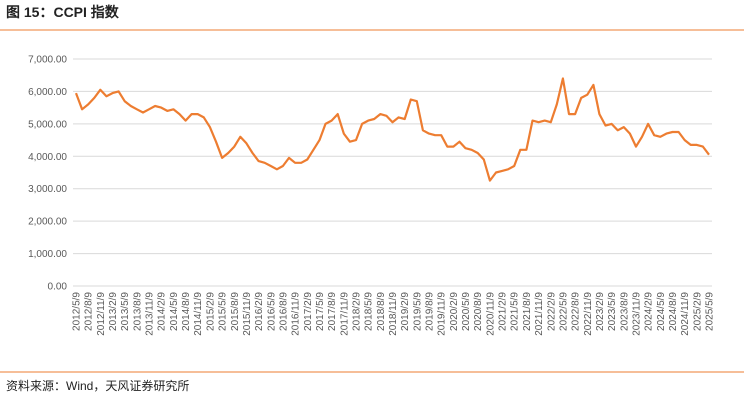 This screenshot has width=744, height=407. I want to click on x-tick-label: 2016/11/9, so click(296, 314).